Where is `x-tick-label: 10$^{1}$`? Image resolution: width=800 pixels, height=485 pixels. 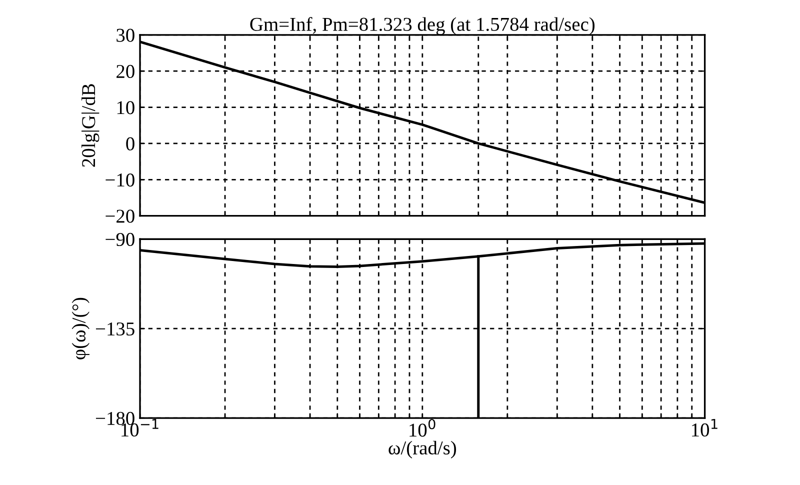
x-tick-label: 10$^{1}$ is located at coordinates (705, 427).